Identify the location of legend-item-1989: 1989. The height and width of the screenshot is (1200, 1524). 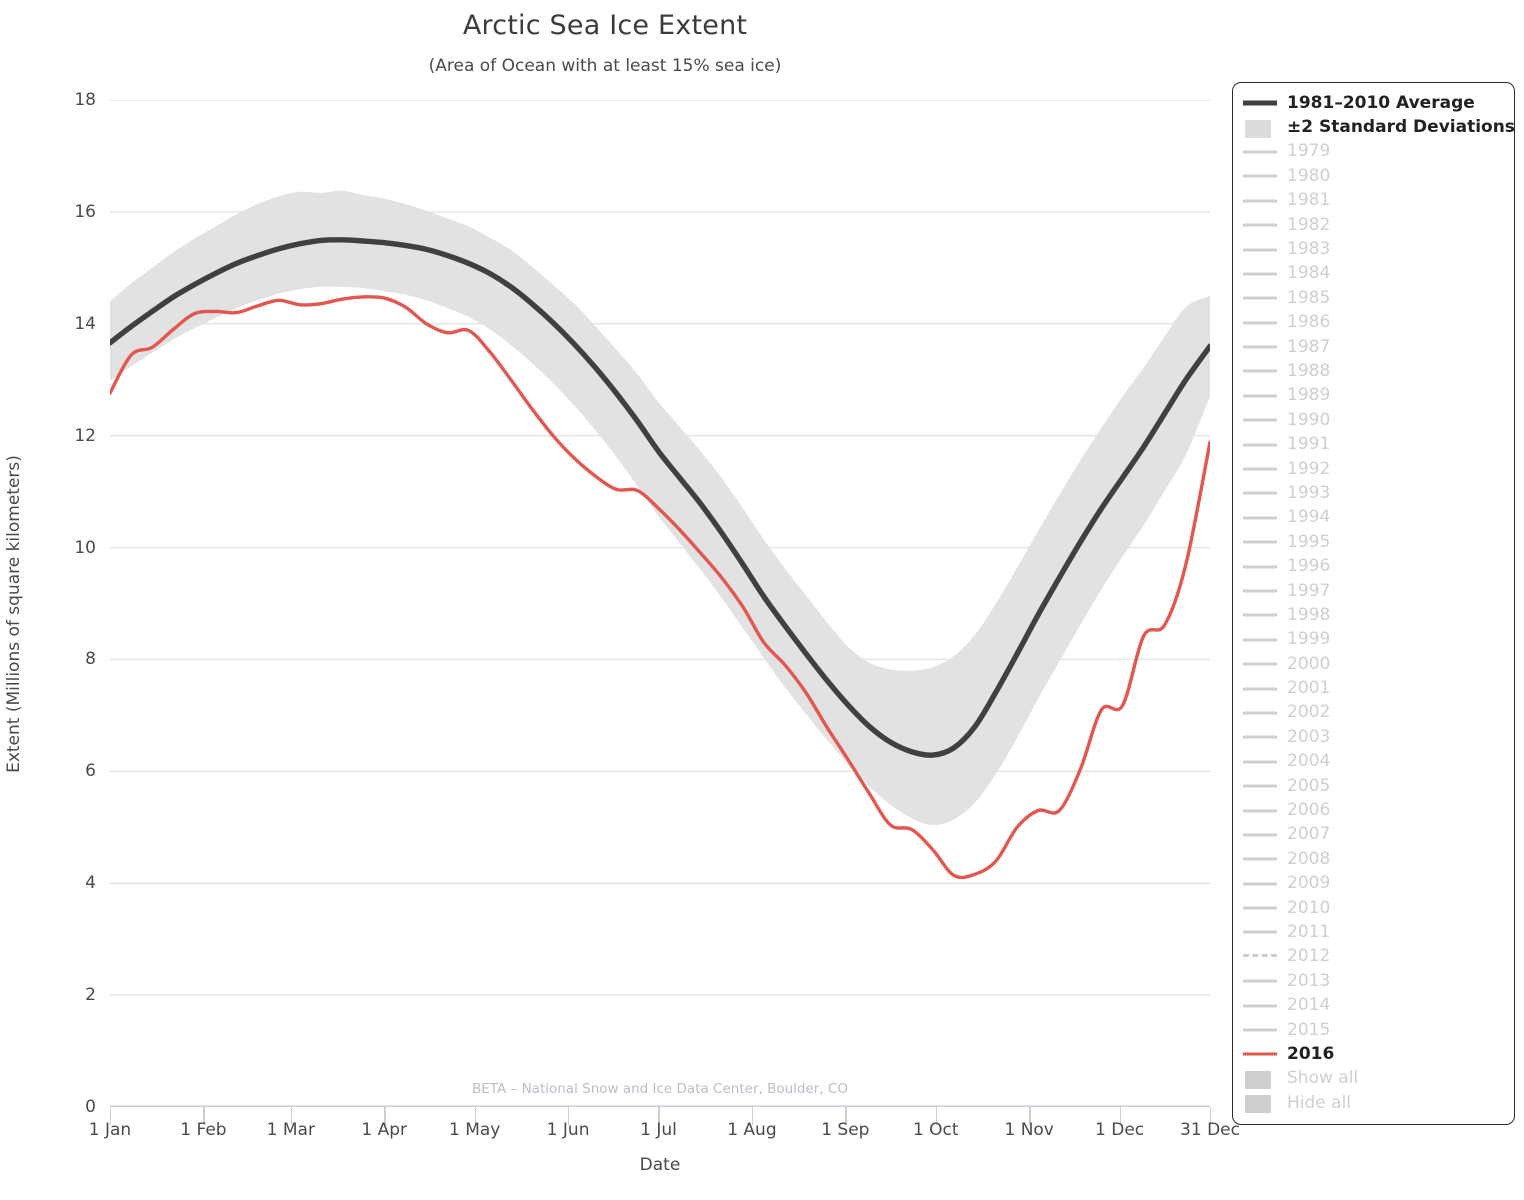
(1378, 396).